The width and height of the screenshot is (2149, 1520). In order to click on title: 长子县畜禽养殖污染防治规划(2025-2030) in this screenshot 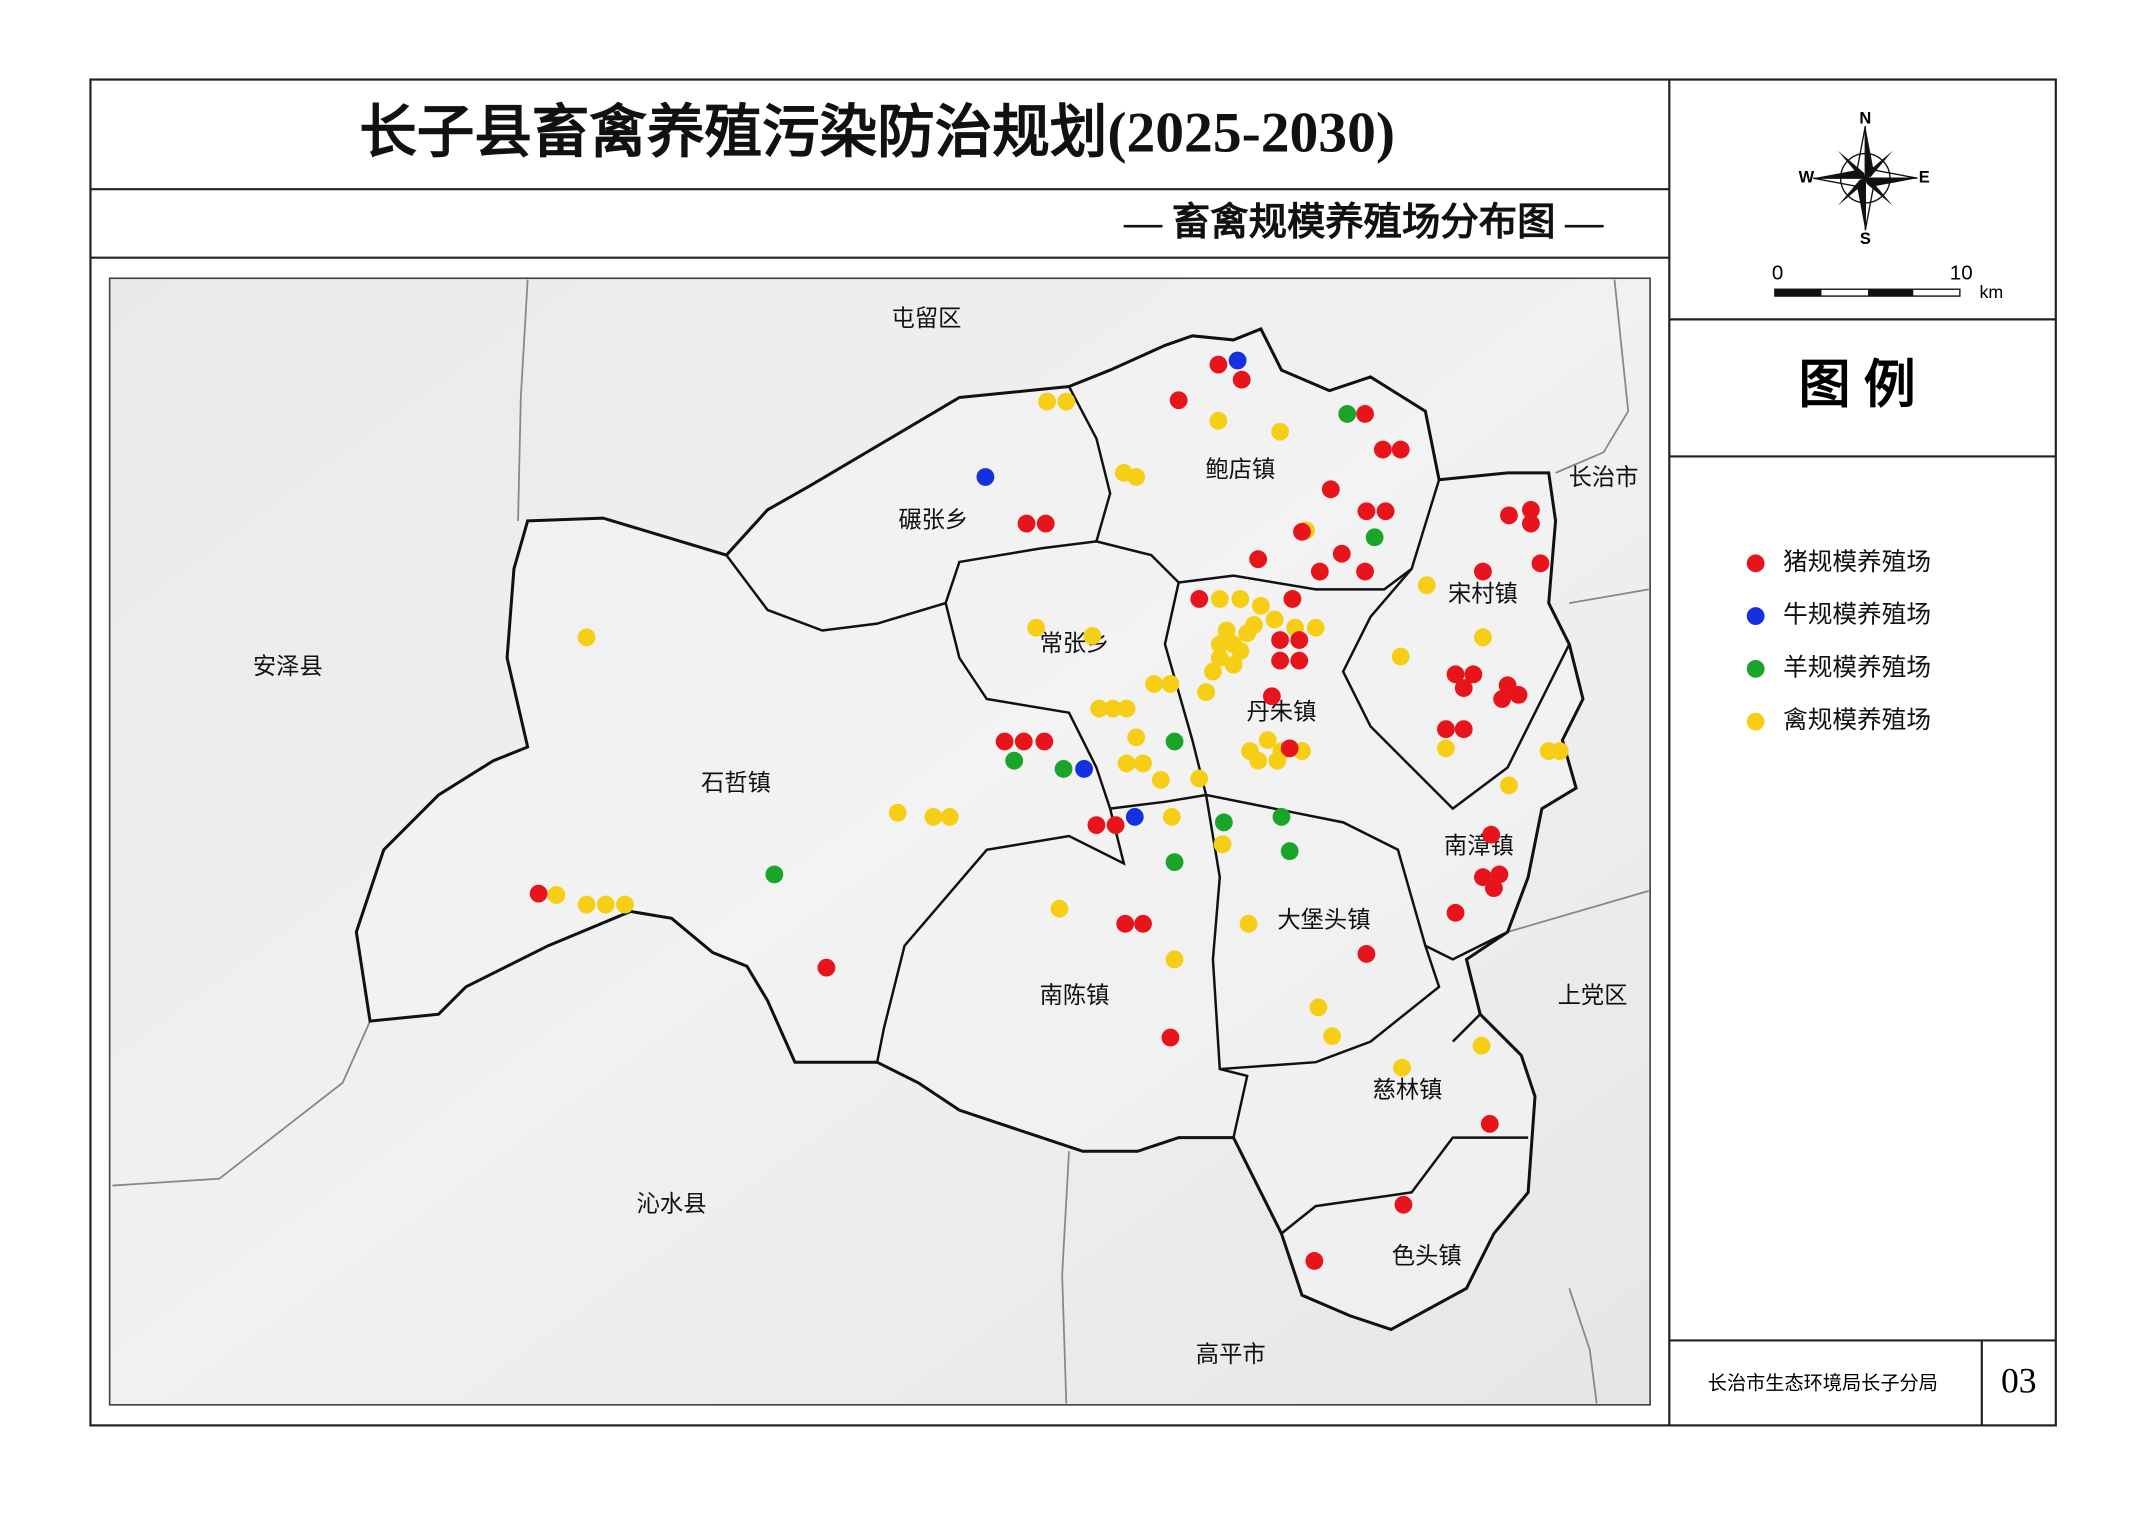, I will do `click(877, 133)`.